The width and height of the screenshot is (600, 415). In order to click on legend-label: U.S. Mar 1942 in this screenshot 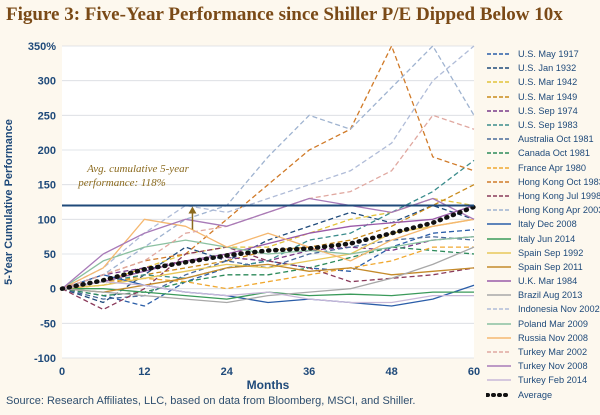, I will do `click(548, 82)`.